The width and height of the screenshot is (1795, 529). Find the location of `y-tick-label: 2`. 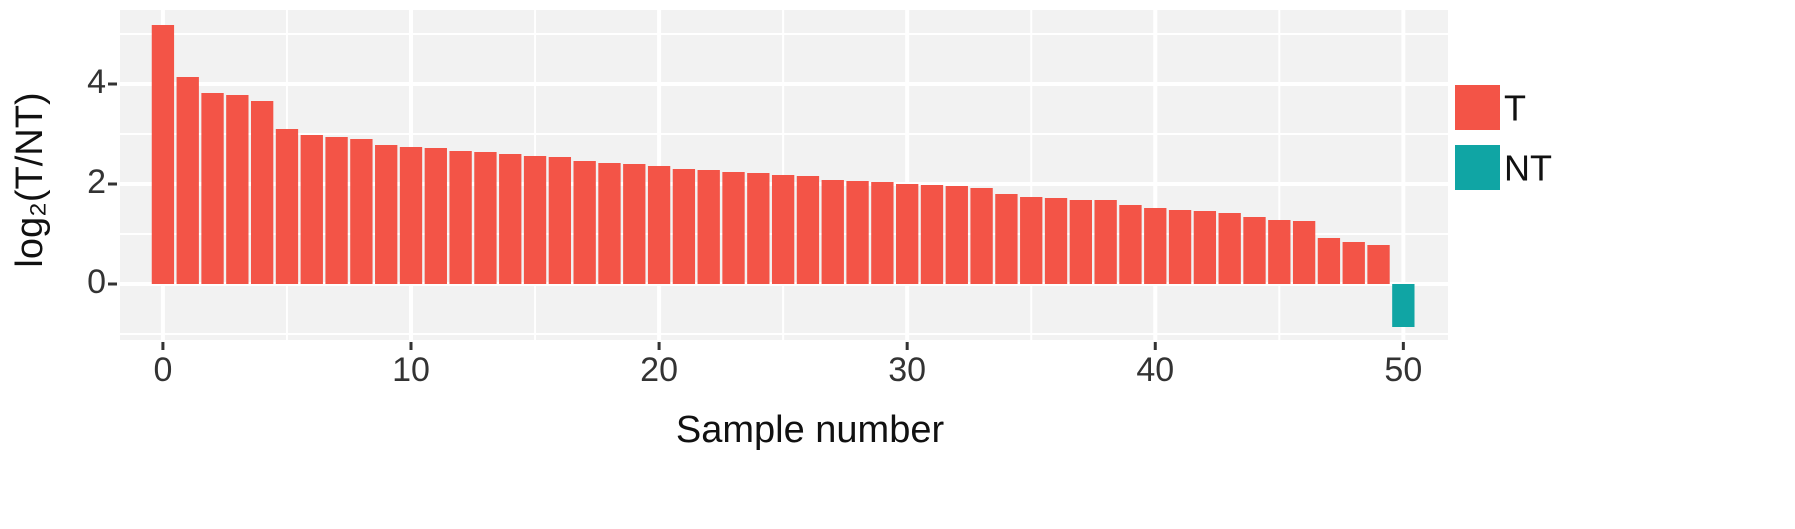

y-tick-label: 2 is located at coordinates (96, 182).